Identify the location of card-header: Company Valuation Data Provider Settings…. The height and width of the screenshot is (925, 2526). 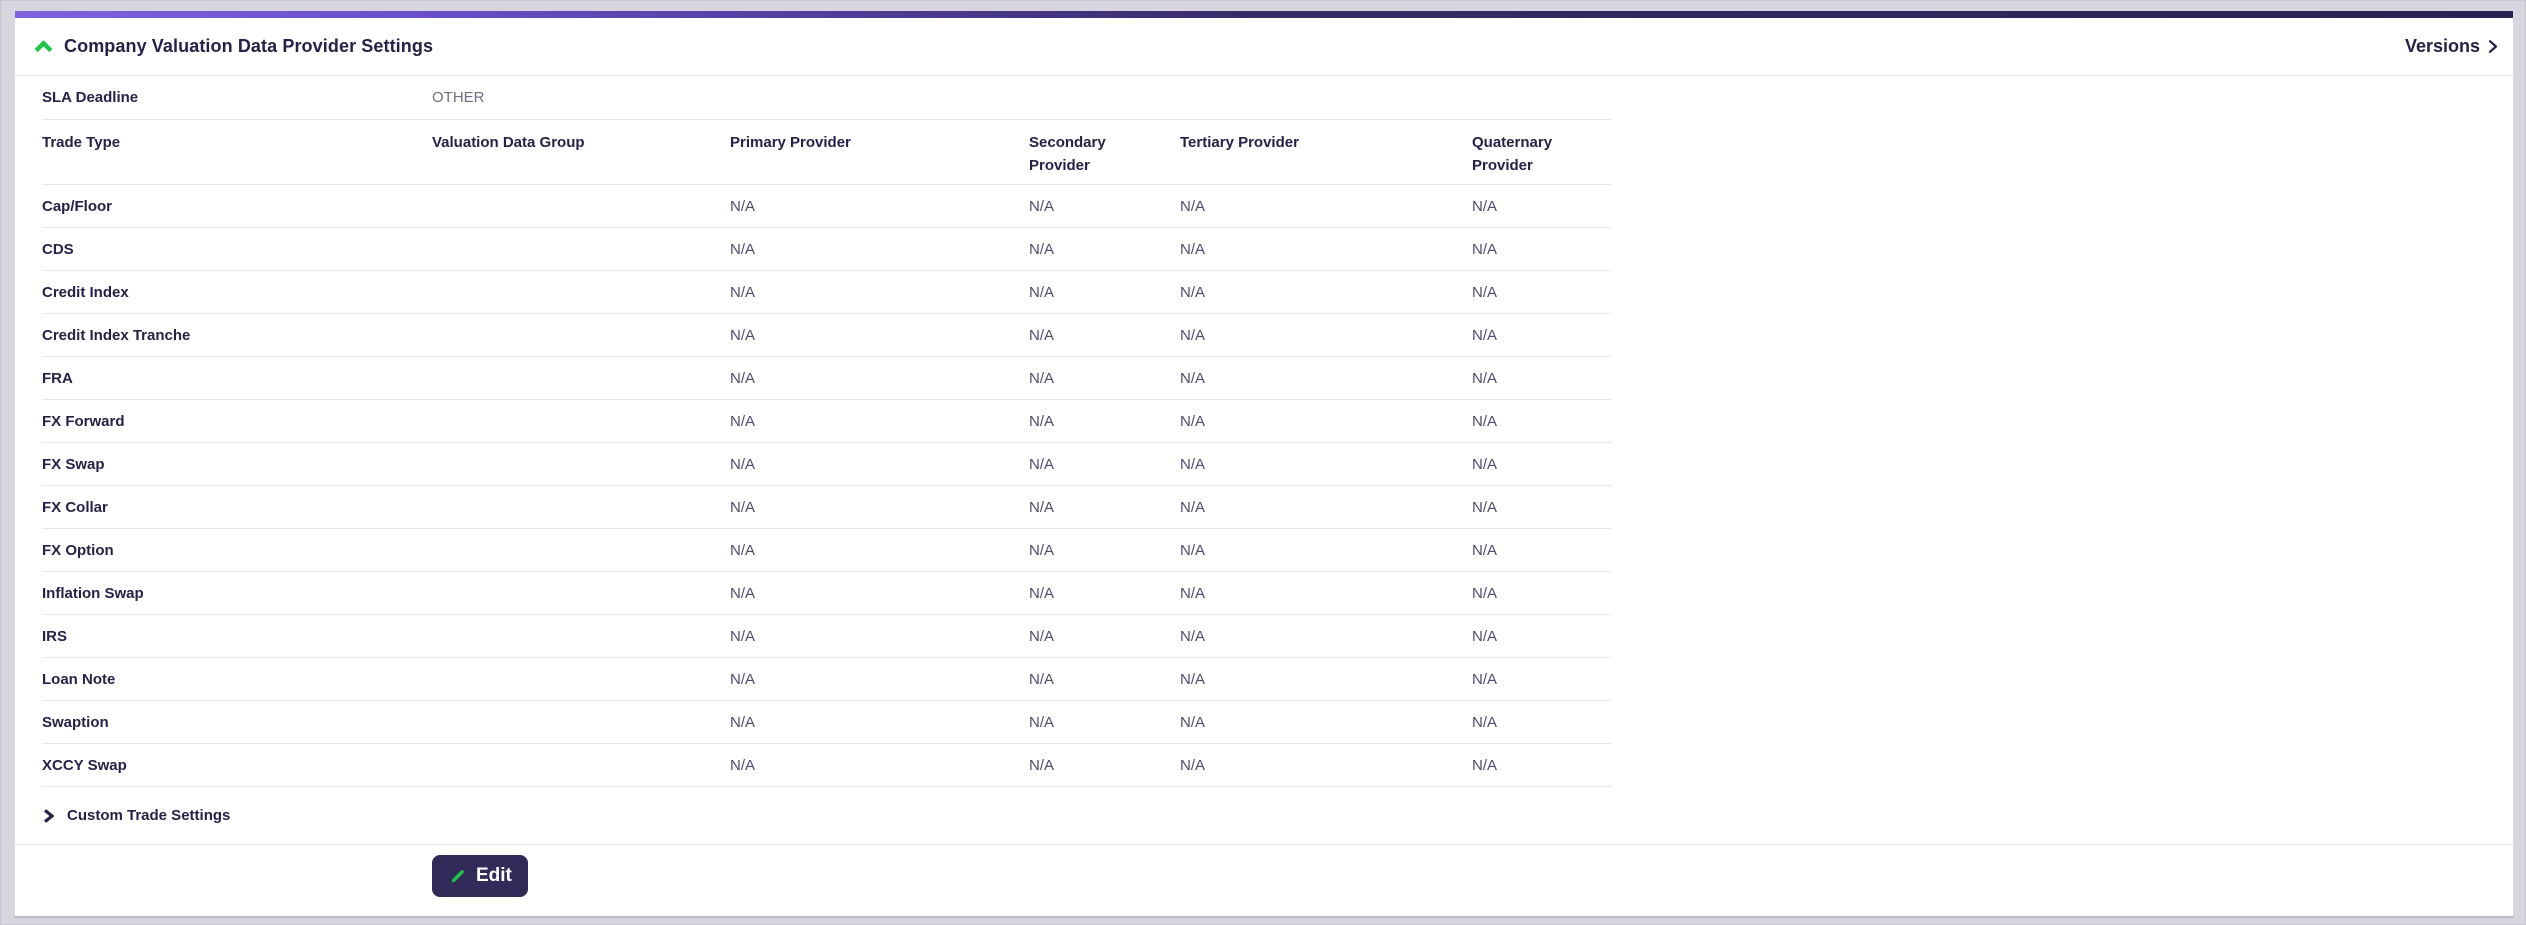
(1264, 47).